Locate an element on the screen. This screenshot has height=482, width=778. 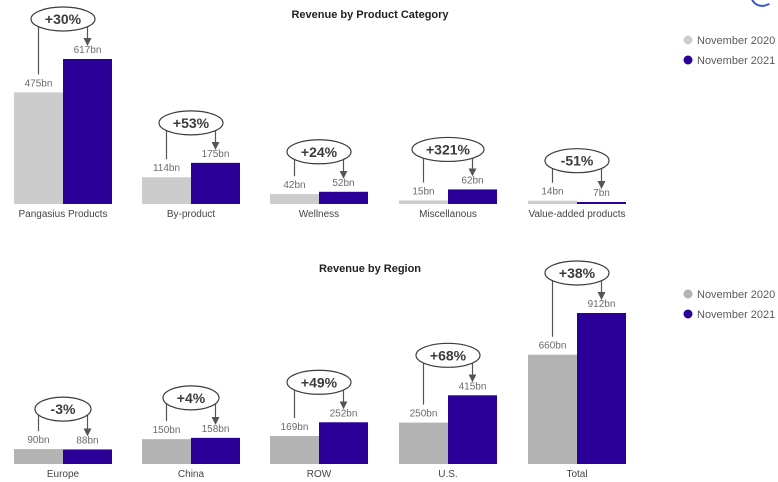
change-percent: +24% is located at coordinates (319, 152).